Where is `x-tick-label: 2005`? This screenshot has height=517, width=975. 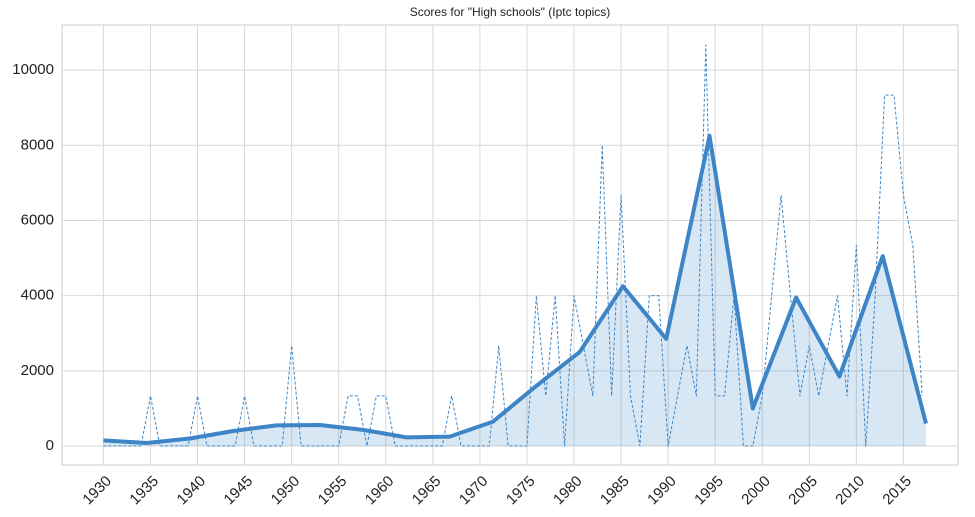 x-tick-label: 2005 is located at coordinates (803, 491).